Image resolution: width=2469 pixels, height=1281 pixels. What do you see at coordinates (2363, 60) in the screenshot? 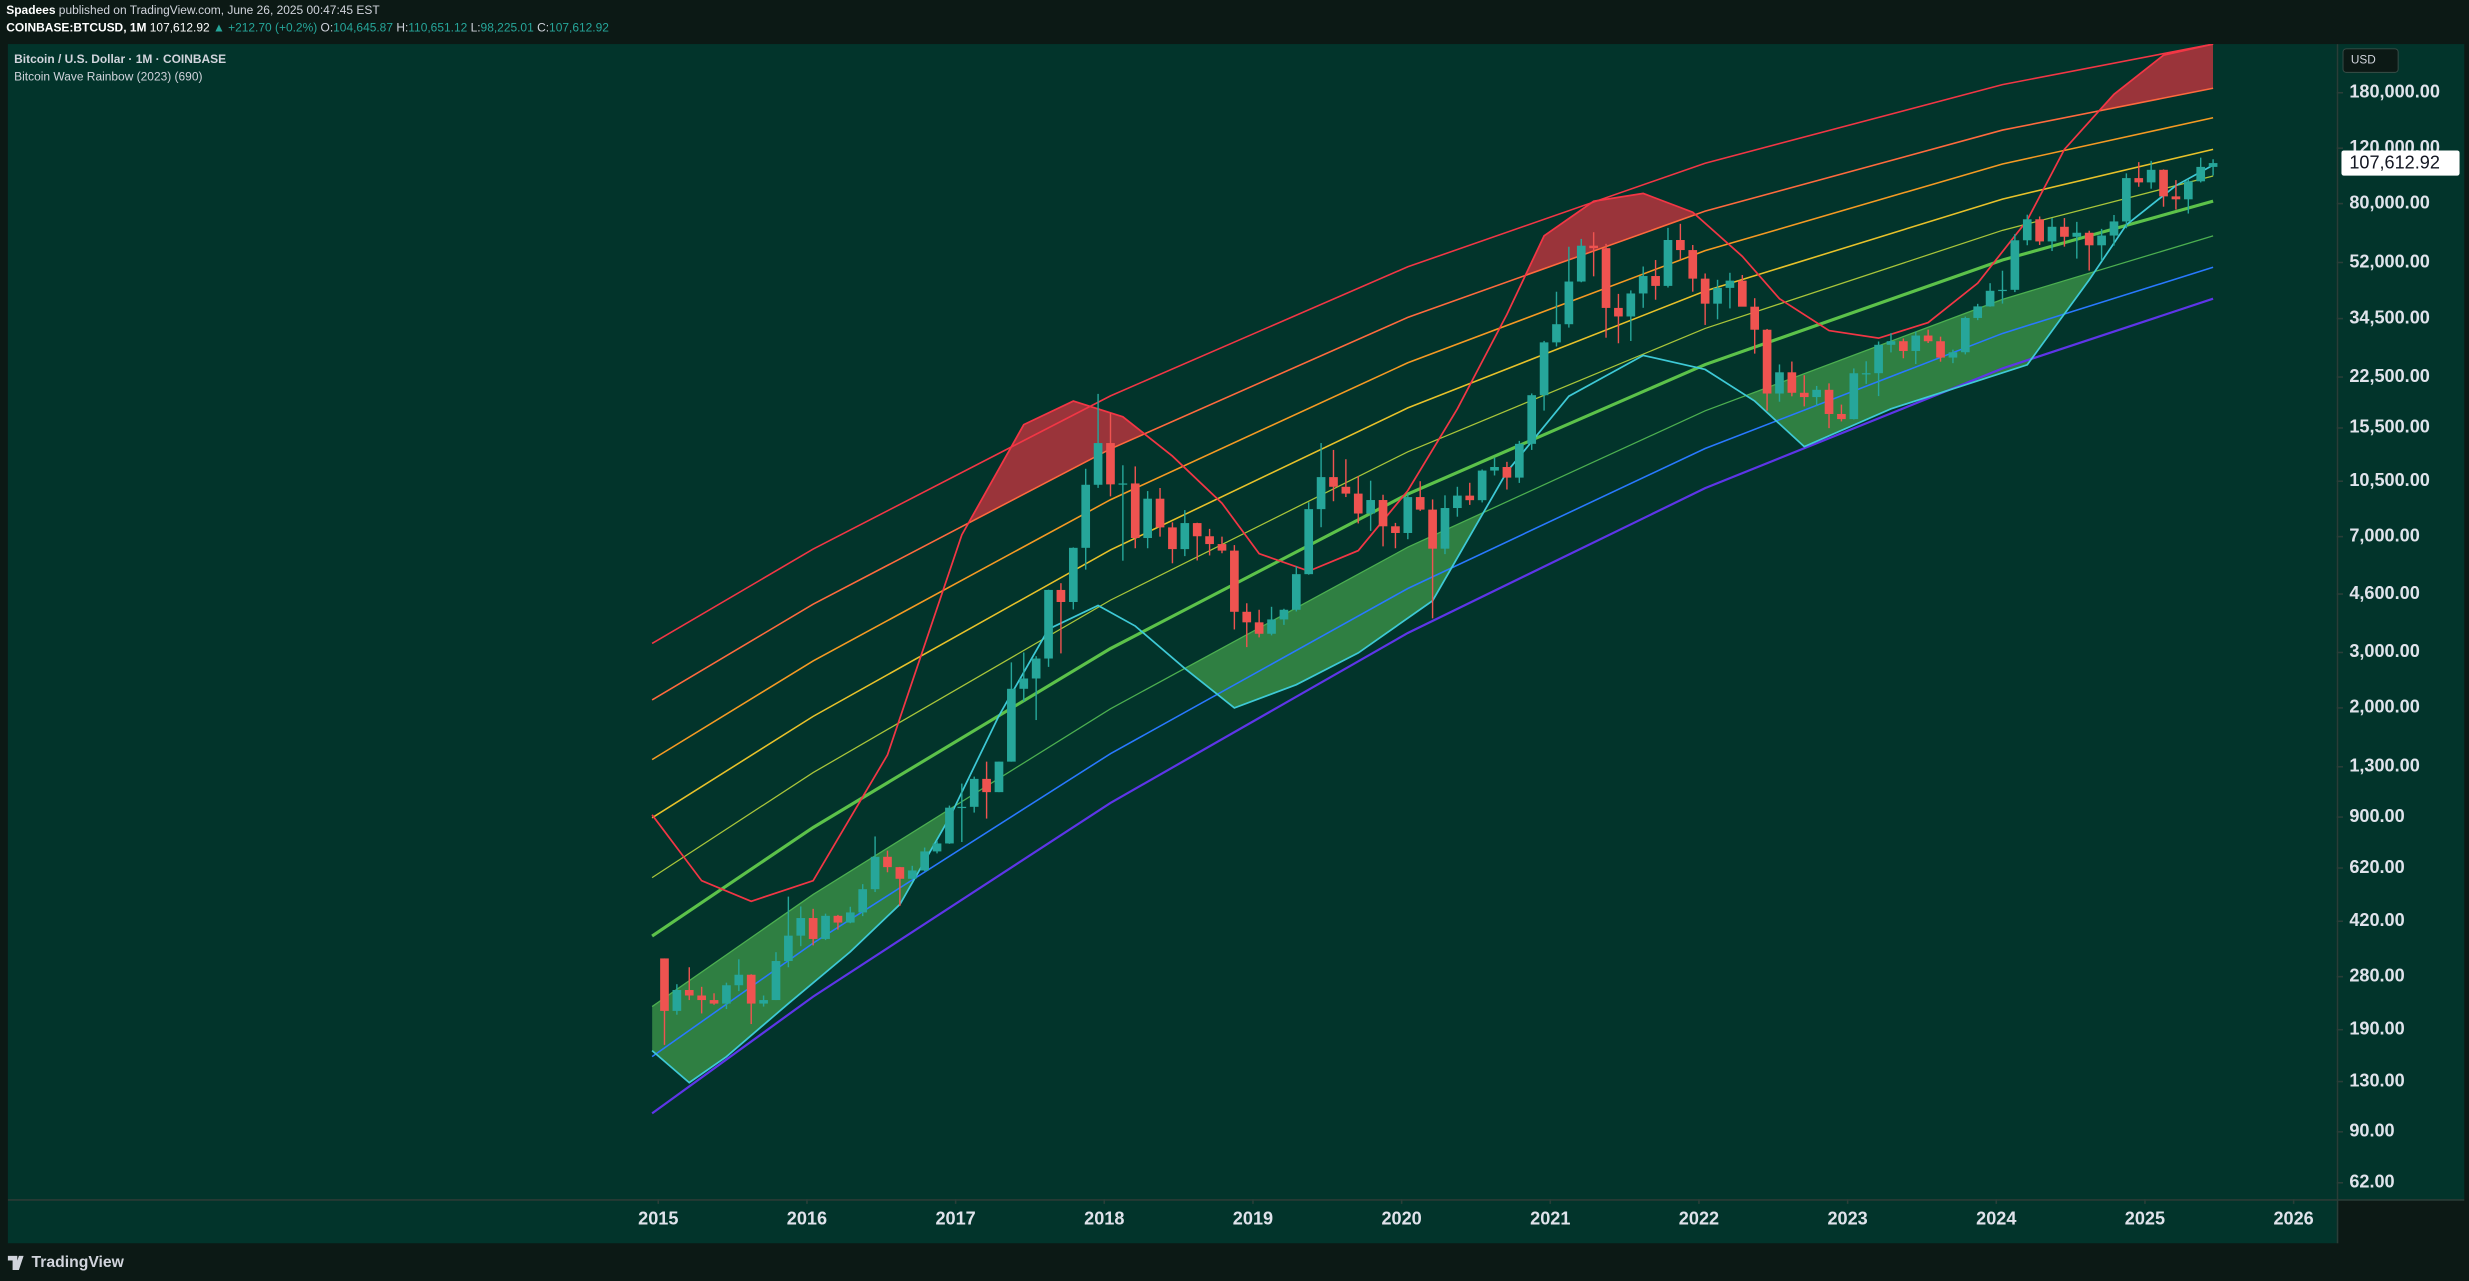
I see `currency: USD` at bounding box center [2363, 60].